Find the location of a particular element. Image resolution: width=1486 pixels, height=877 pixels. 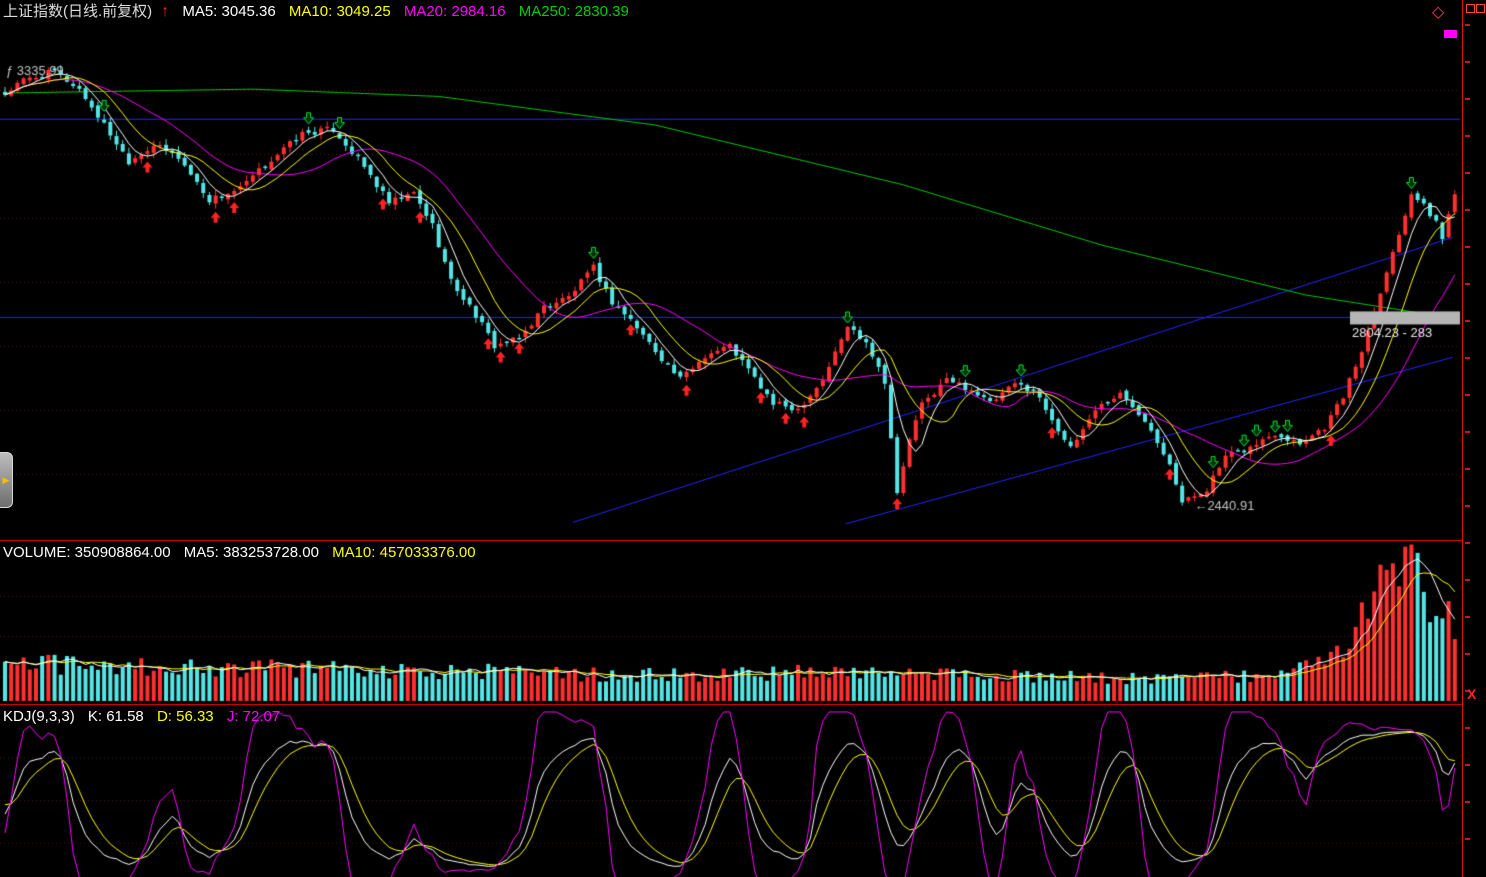

kdj-title-label: KDJ(9,3,3) is located at coordinates (39, 716).